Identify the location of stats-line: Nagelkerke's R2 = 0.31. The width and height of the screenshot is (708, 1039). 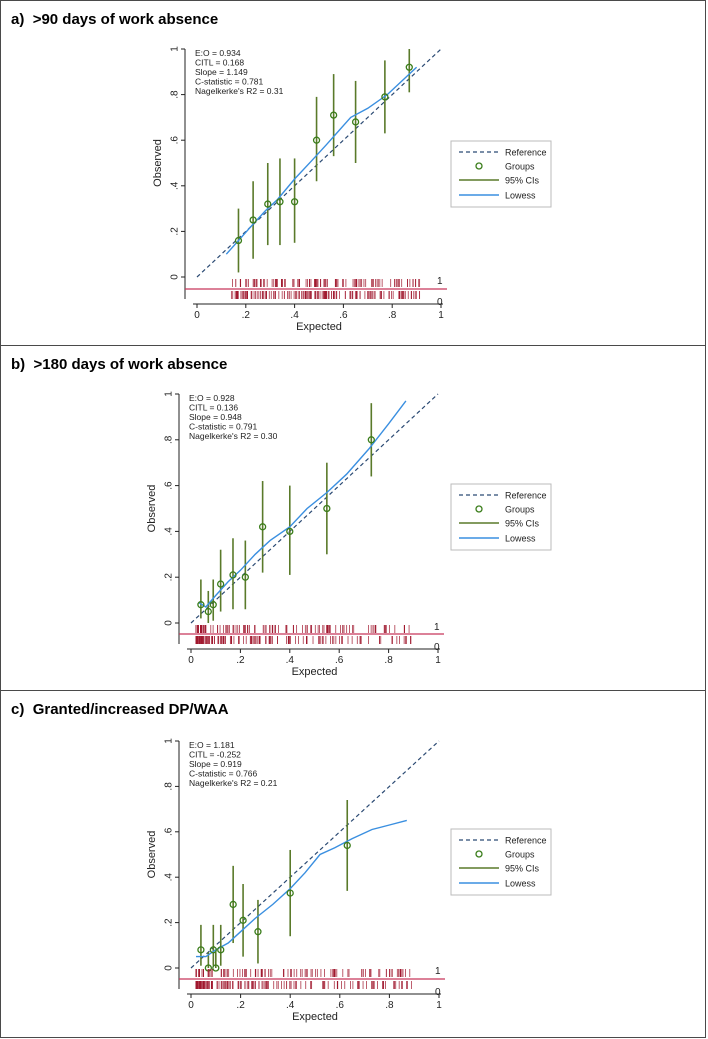
(239, 91).